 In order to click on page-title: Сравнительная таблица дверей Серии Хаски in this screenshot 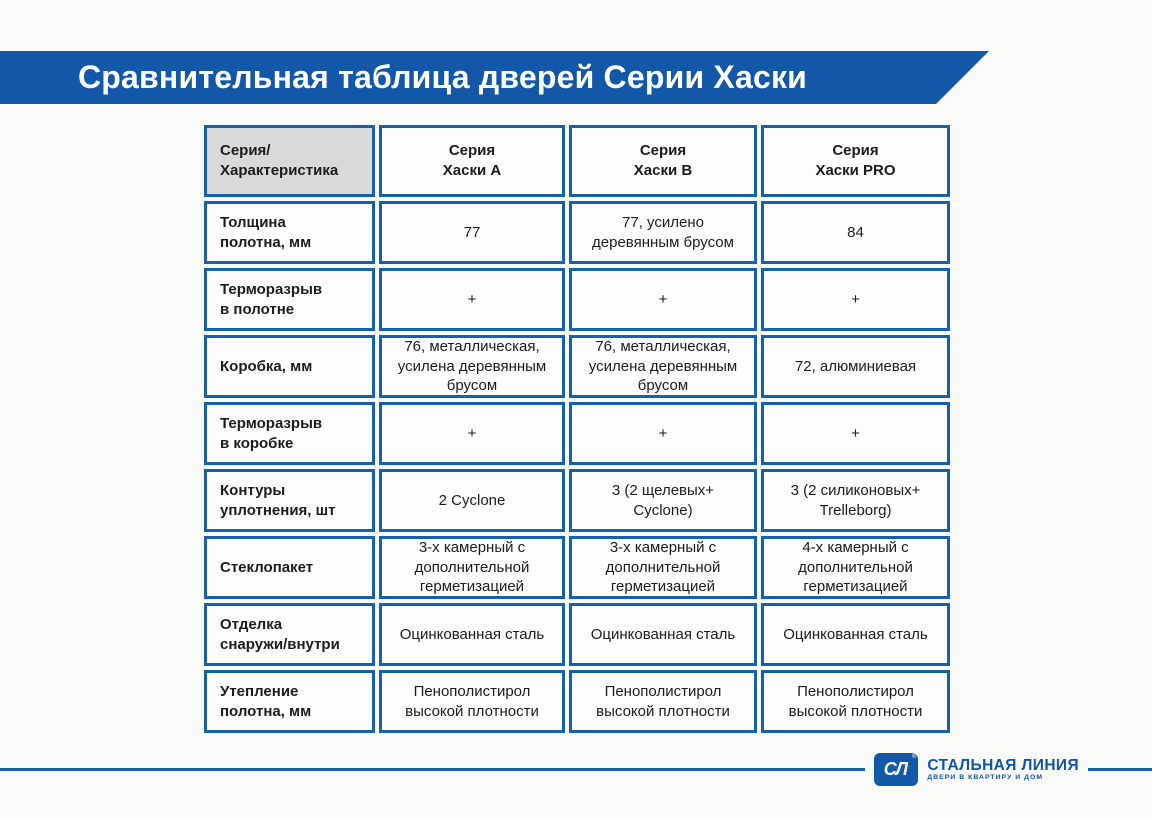, I will do `click(443, 77)`.